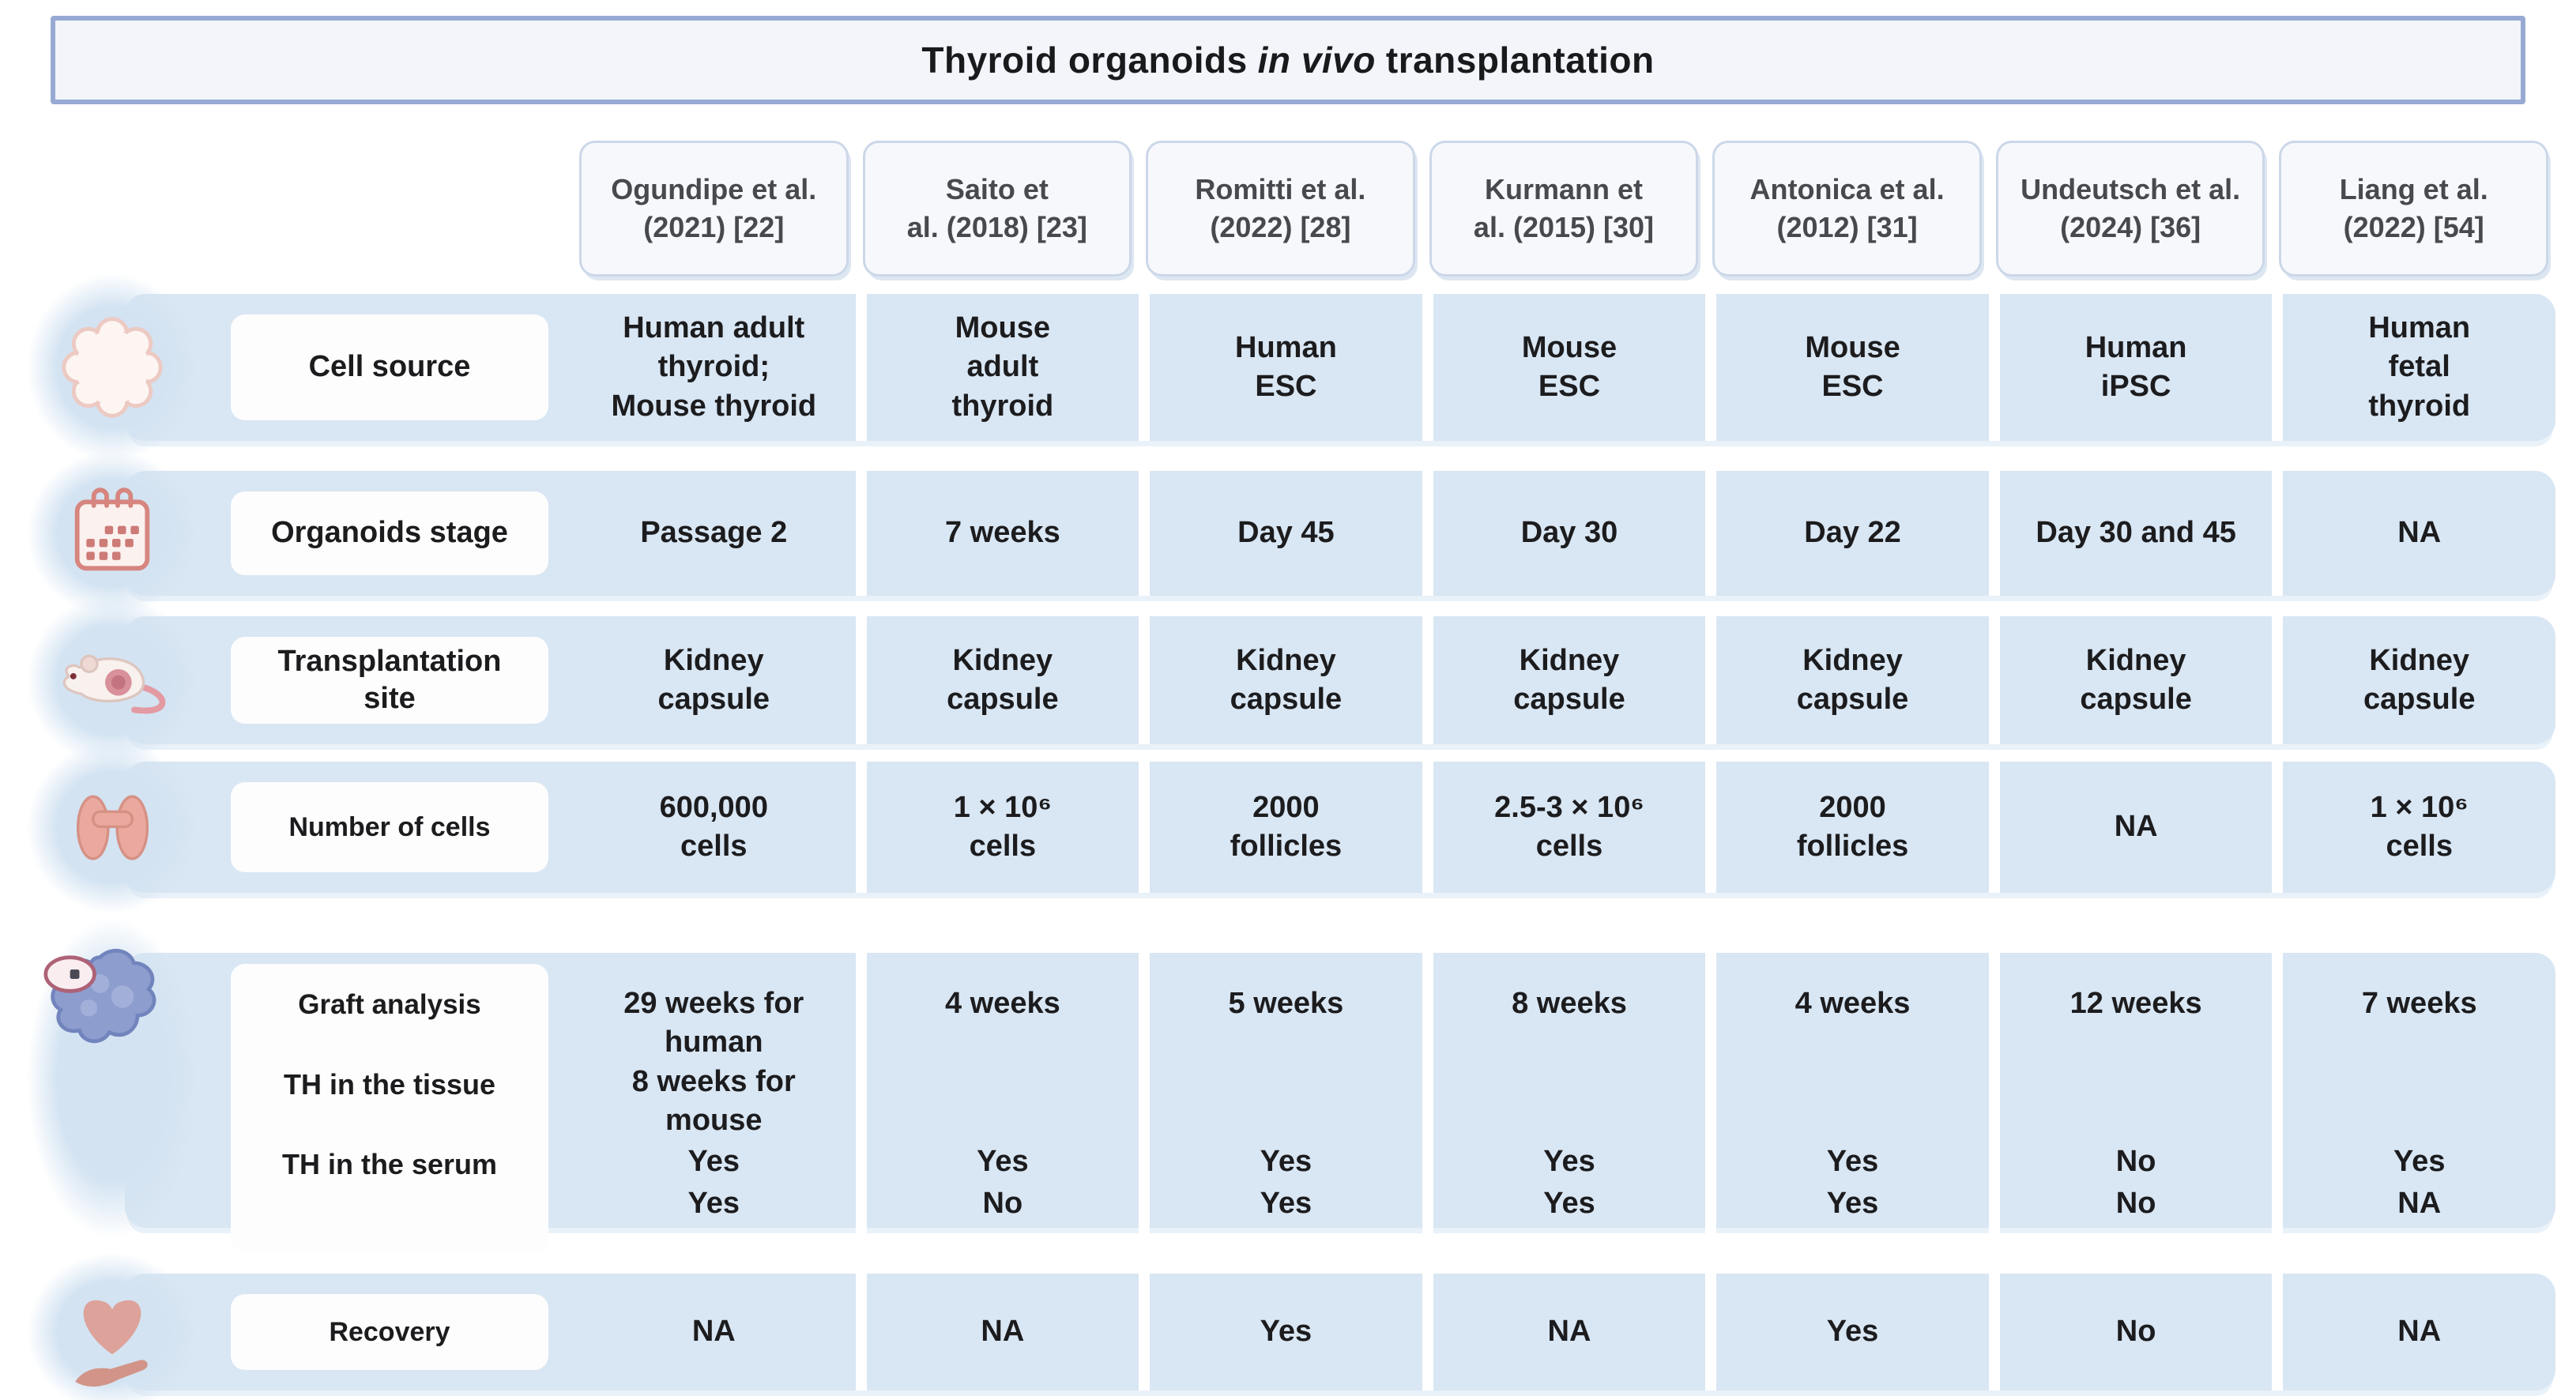  What do you see at coordinates (2131, 189) in the screenshot?
I see `study-name: Undeutsch et al.` at bounding box center [2131, 189].